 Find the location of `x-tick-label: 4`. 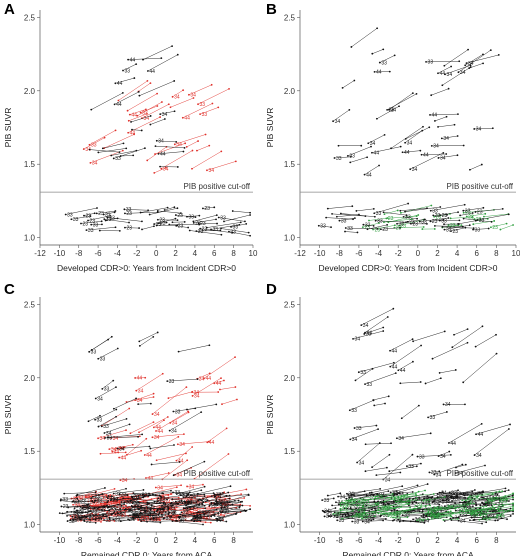

x-tick-label: 4 is located at coordinates (195, 540).